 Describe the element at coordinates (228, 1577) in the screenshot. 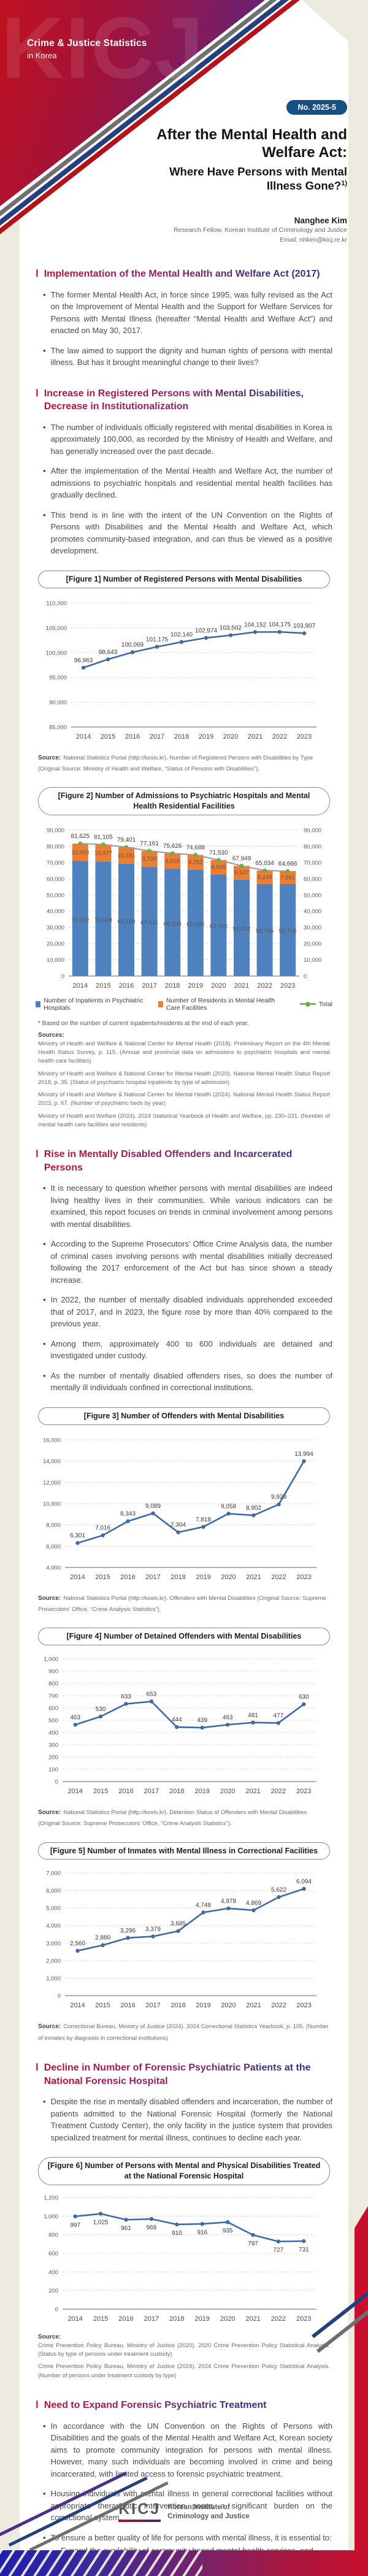

I see `svg-text: 2020` at that location.